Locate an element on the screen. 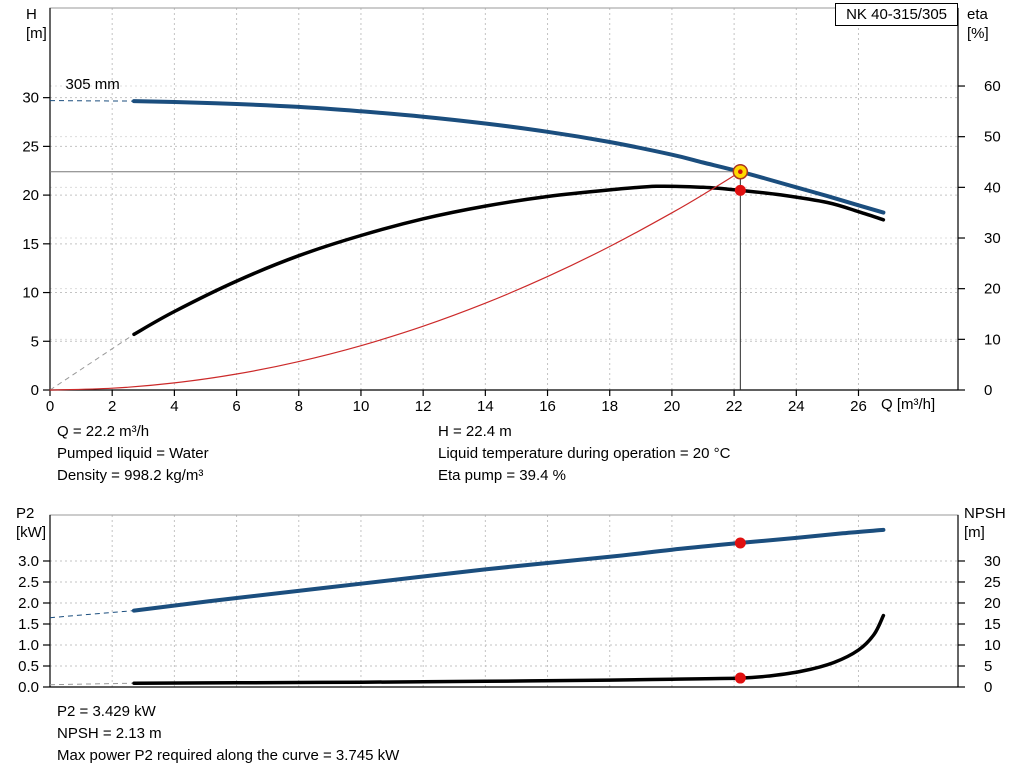 This screenshot has width=1024, height=781. axis-title-line: NPSH is located at coordinates (985, 513).